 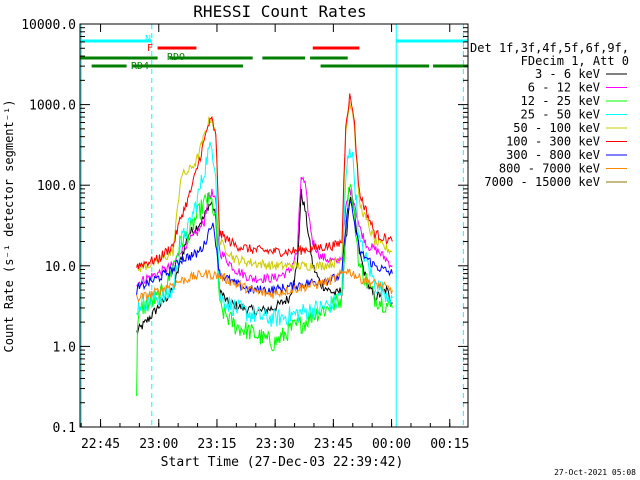 I want to click on legend-label-3: 25 - 50 keV, so click(x=560, y=115).